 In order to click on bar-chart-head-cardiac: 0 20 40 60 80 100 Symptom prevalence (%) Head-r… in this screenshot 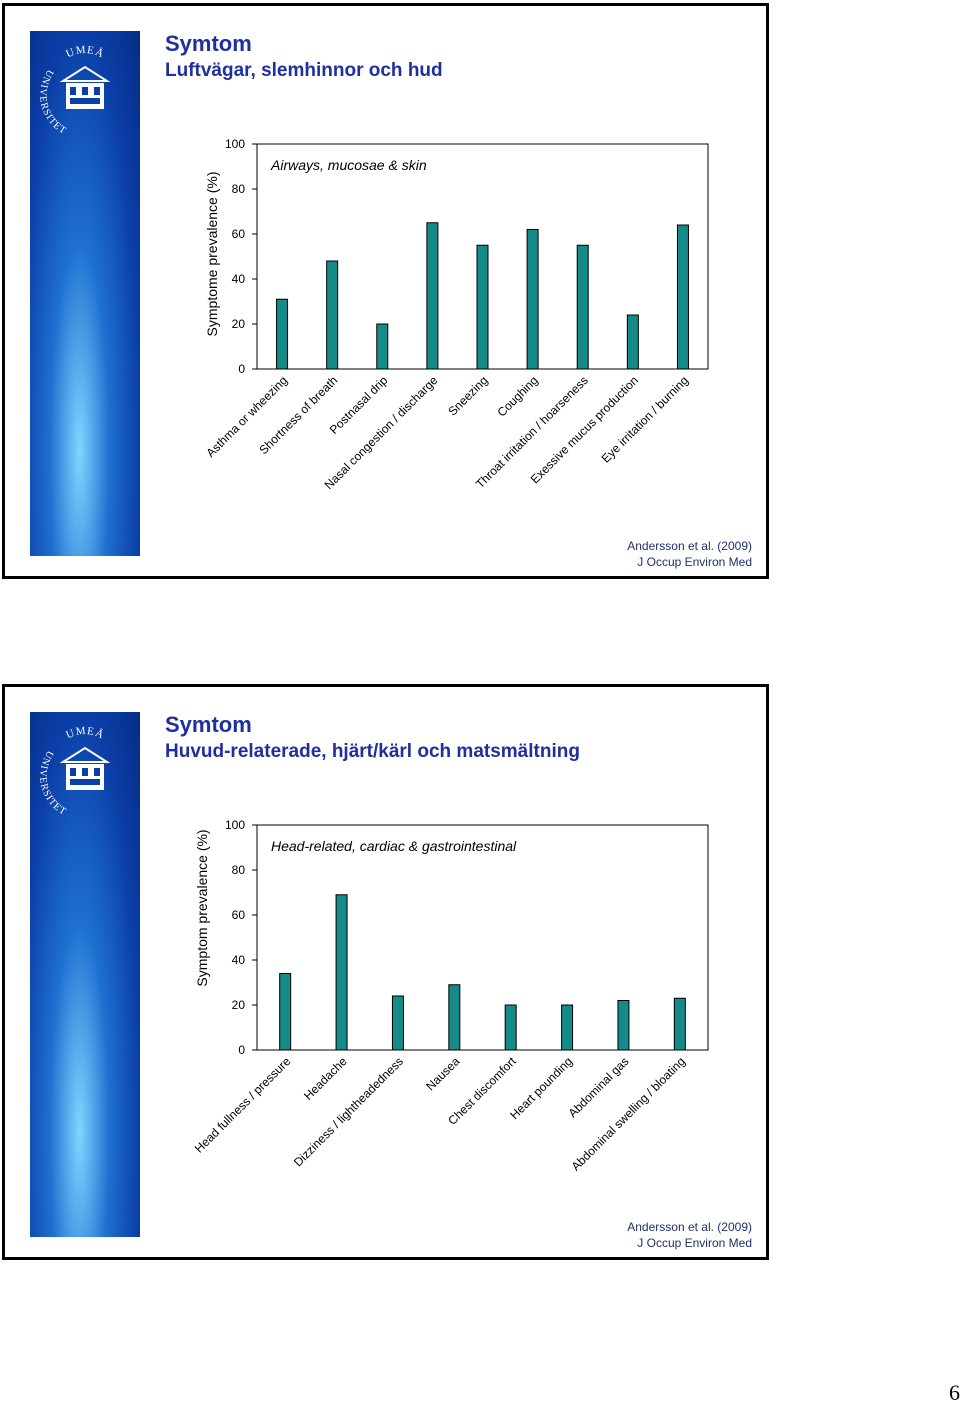, I will do `click(450, 996)`.